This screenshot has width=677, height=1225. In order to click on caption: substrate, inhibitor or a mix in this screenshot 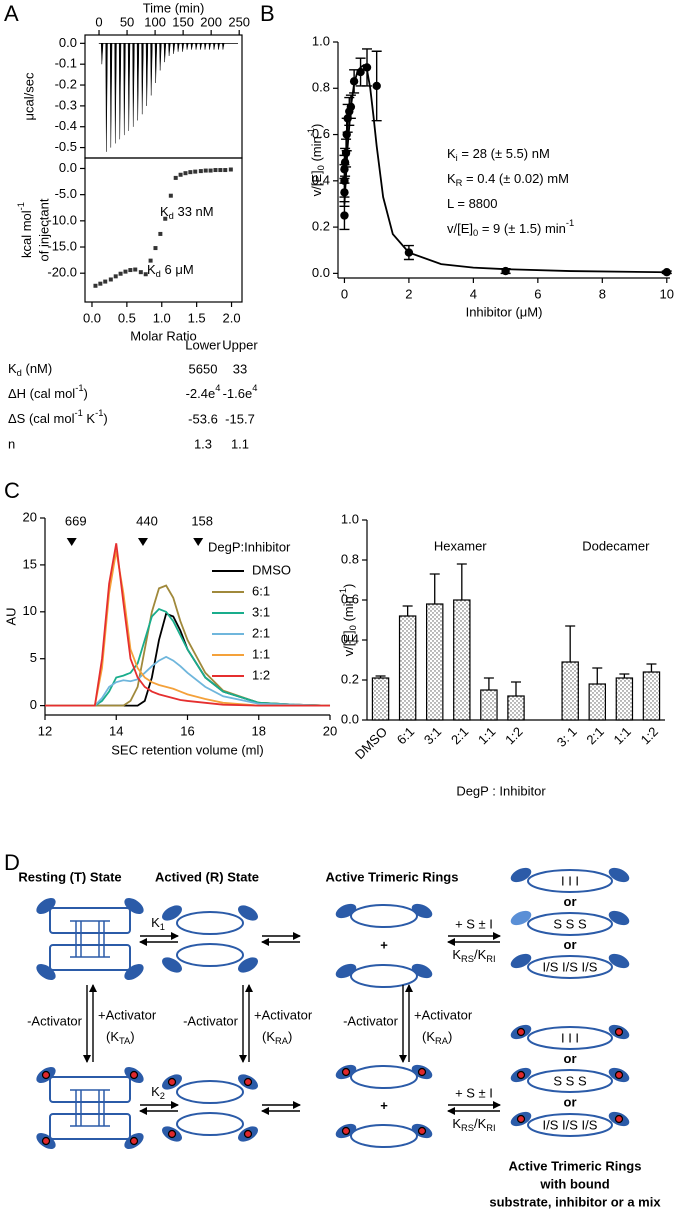, I will do `click(575, 1201)`.